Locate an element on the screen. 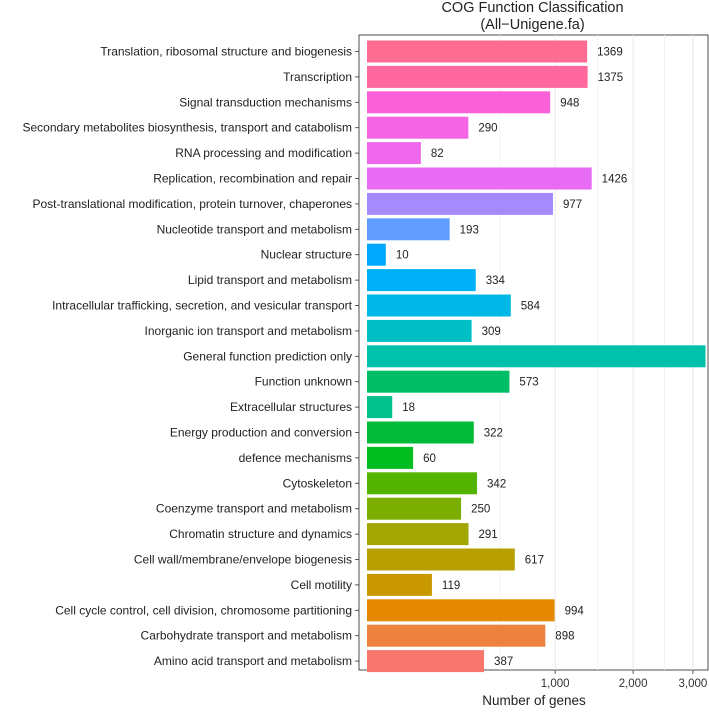 The width and height of the screenshot is (709, 712). data-label: 617 is located at coordinates (534, 561).